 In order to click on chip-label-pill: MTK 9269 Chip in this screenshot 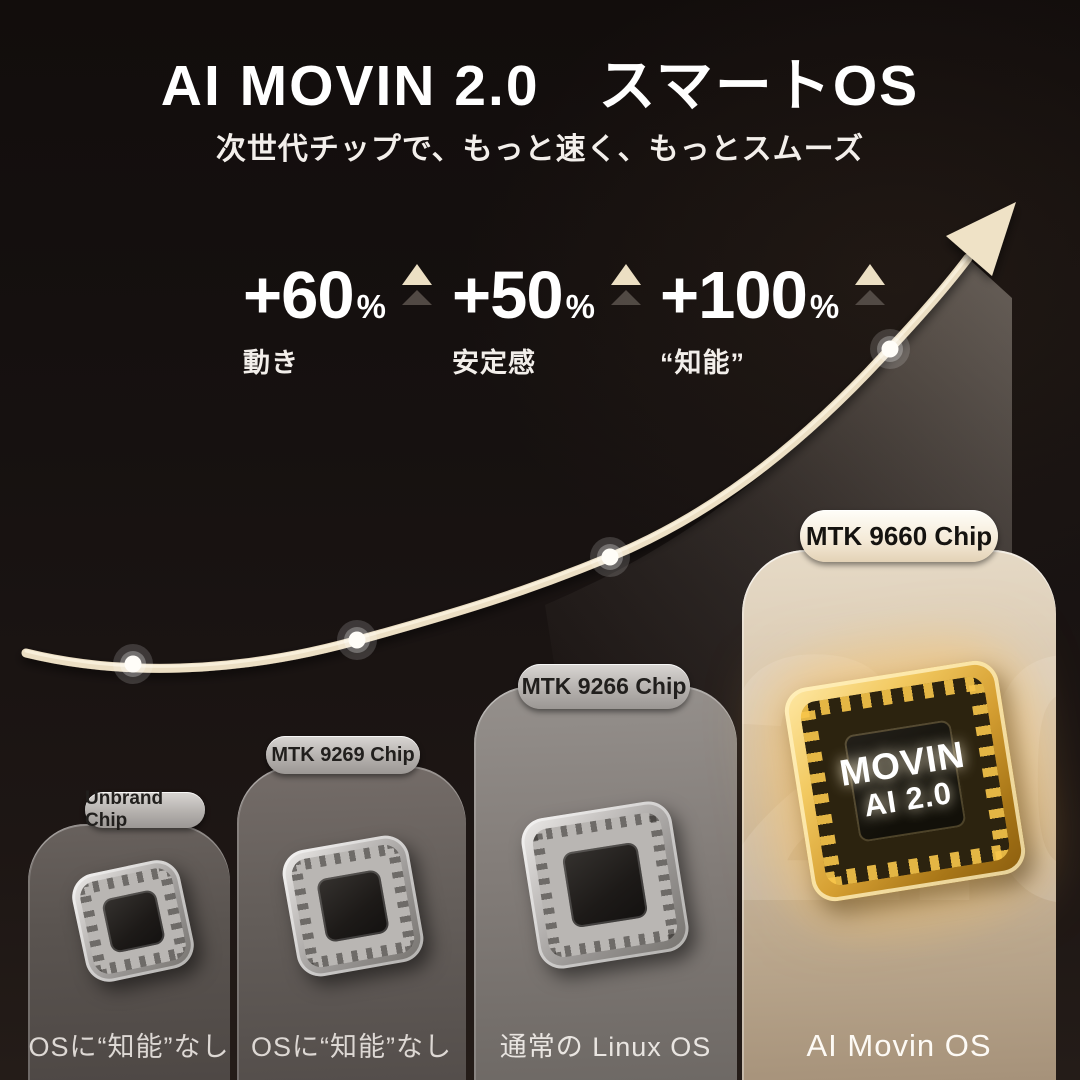, I will do `click(343, 755)`.